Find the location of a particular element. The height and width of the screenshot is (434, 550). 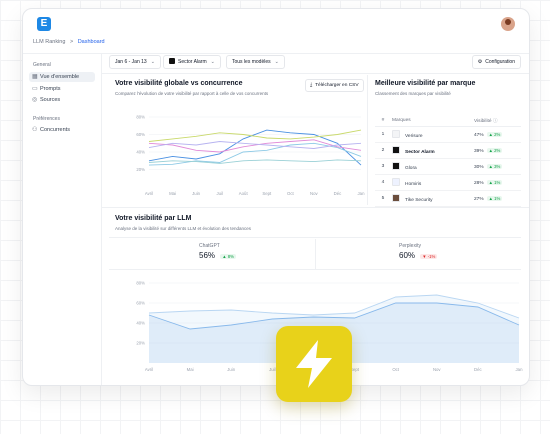

date-range-select: Jan 6 - Jan 13 ⌄ is located at coordinates (135, 62).